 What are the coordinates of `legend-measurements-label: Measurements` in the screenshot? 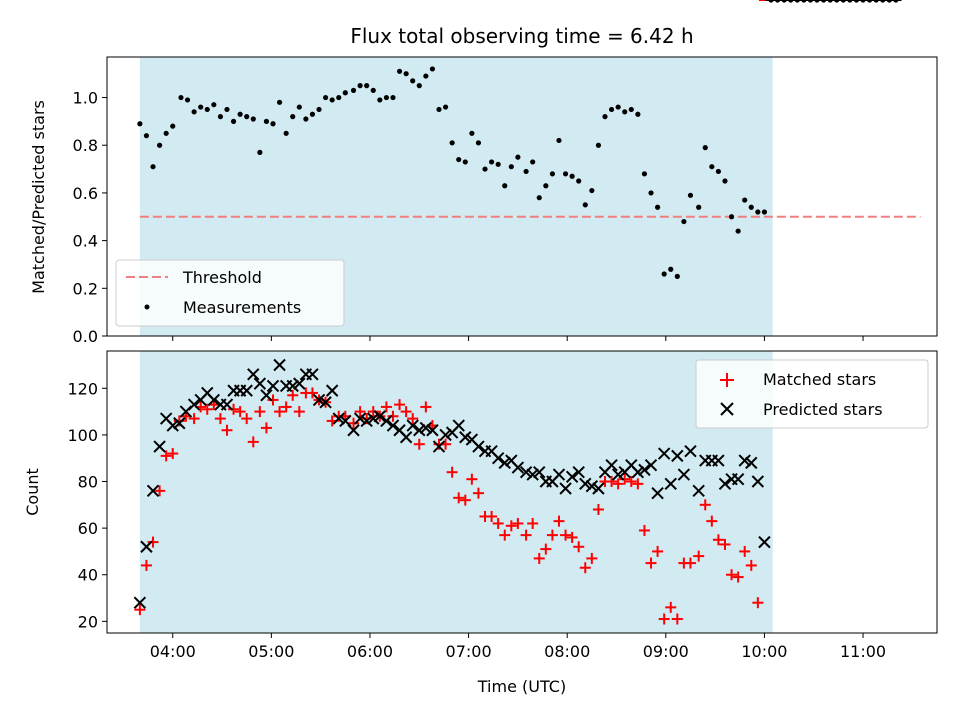 It's located at (242, 307).